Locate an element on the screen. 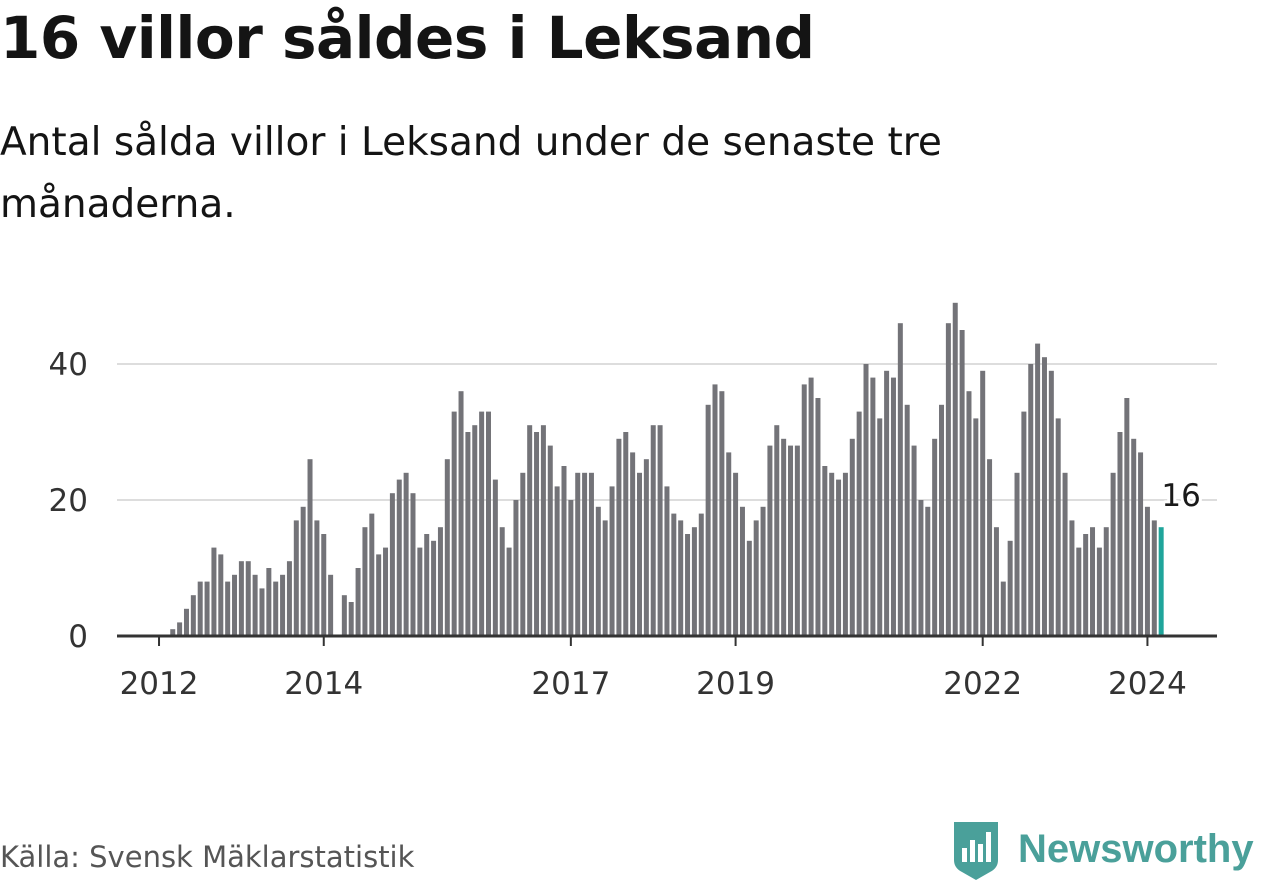 The width and height of the screenshot is (1262, 880). y-tick-label: 40 is located at coordinates (68, 365).